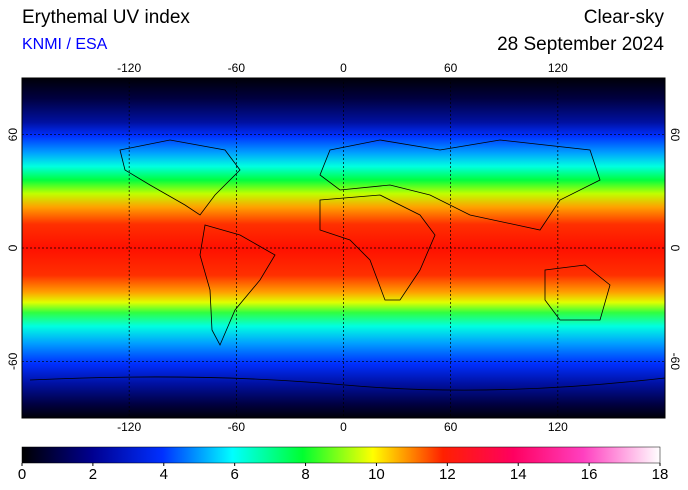 The image size is (688, 490). I want to click on colorbar-tick-label: 6, so click(234, 474).